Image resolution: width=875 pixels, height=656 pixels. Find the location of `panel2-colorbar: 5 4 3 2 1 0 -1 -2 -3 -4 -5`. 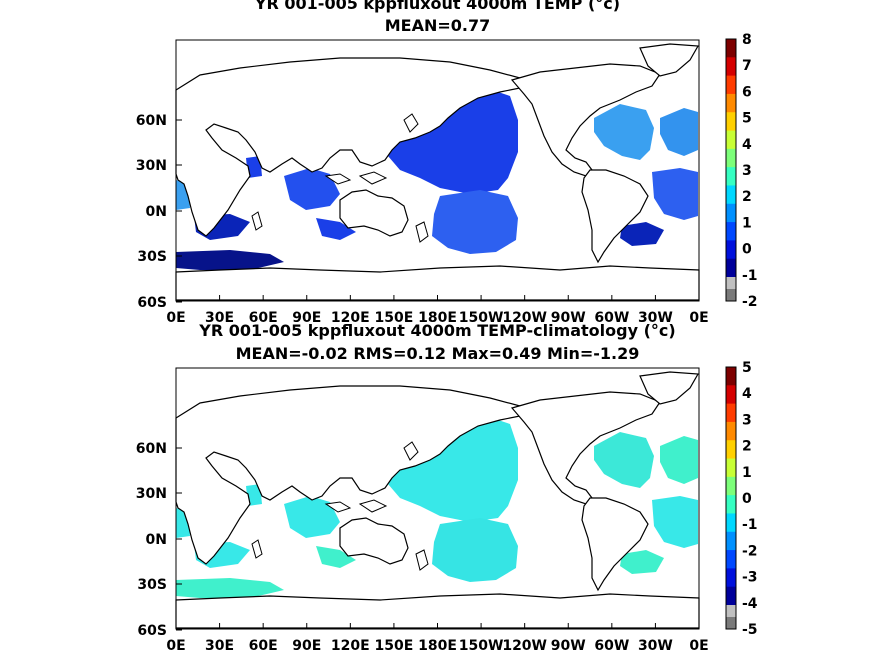

panel2-colorbar: 5 4 3 2 1 0 -1 -2 -3 -4 -5 is located at coordinates (741, 499).